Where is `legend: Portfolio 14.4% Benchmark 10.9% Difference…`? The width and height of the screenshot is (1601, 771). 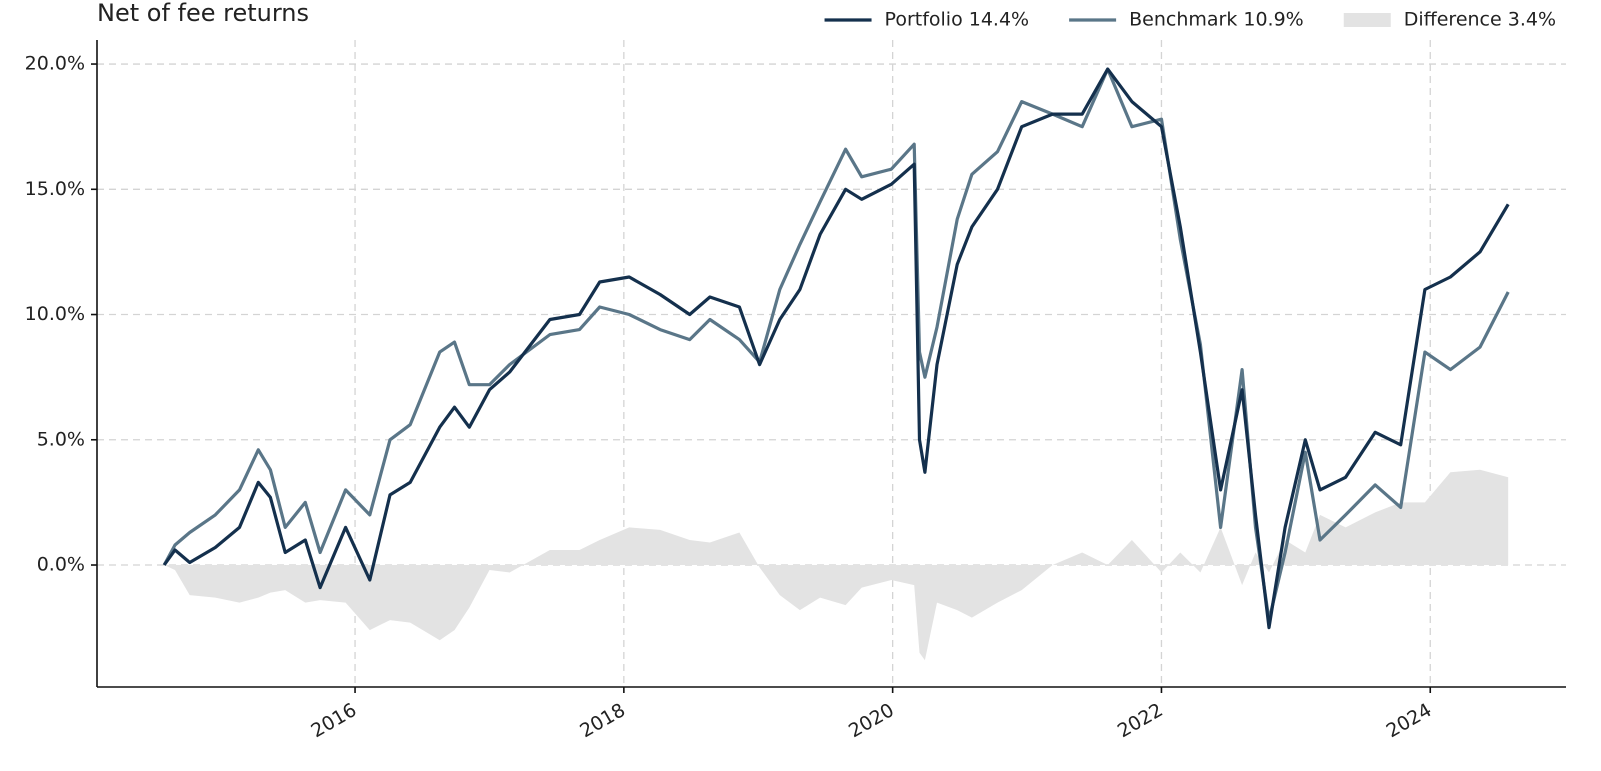
legend: Portfolio 14.4% Benchmark 10.9% Difference… is located at coordinates (1190, 20).